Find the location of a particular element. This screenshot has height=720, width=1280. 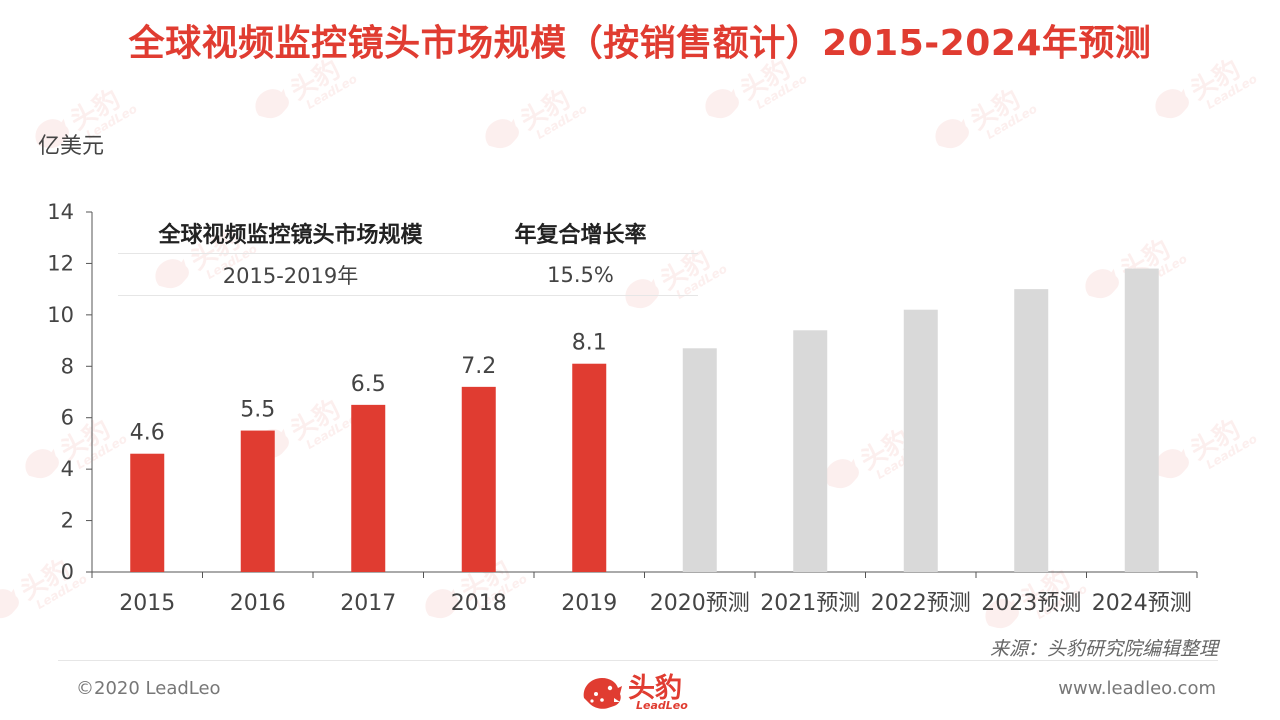

page-title: 全球视频监控镜头市场规模（按销售额计）2015-2024年预测 is located at coordinates (640, 43).